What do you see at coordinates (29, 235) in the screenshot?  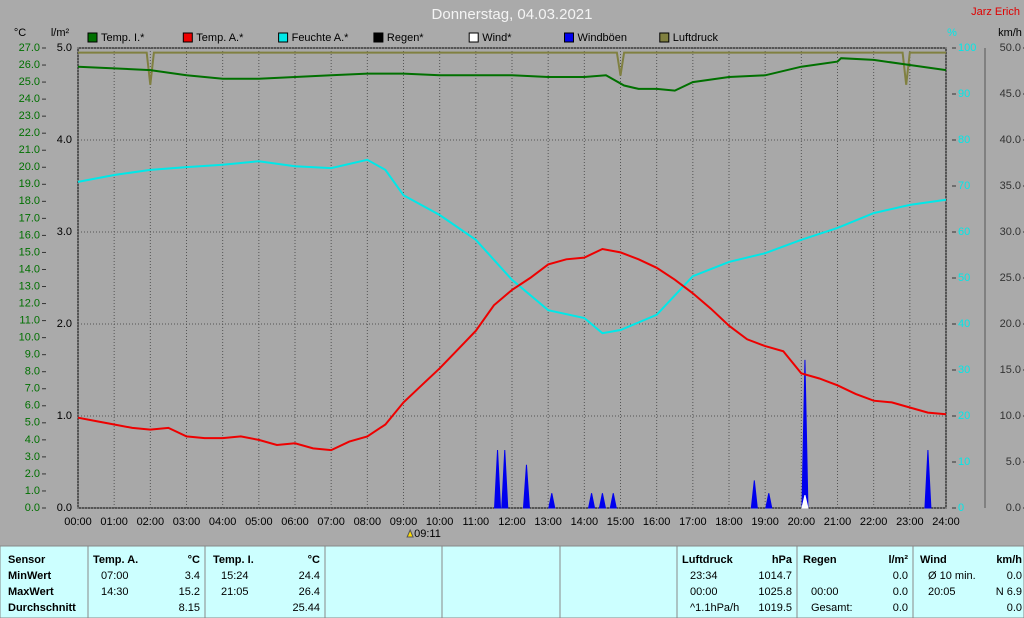 I see `y-tick-label: 16.0` at bounding box center [29, 235].